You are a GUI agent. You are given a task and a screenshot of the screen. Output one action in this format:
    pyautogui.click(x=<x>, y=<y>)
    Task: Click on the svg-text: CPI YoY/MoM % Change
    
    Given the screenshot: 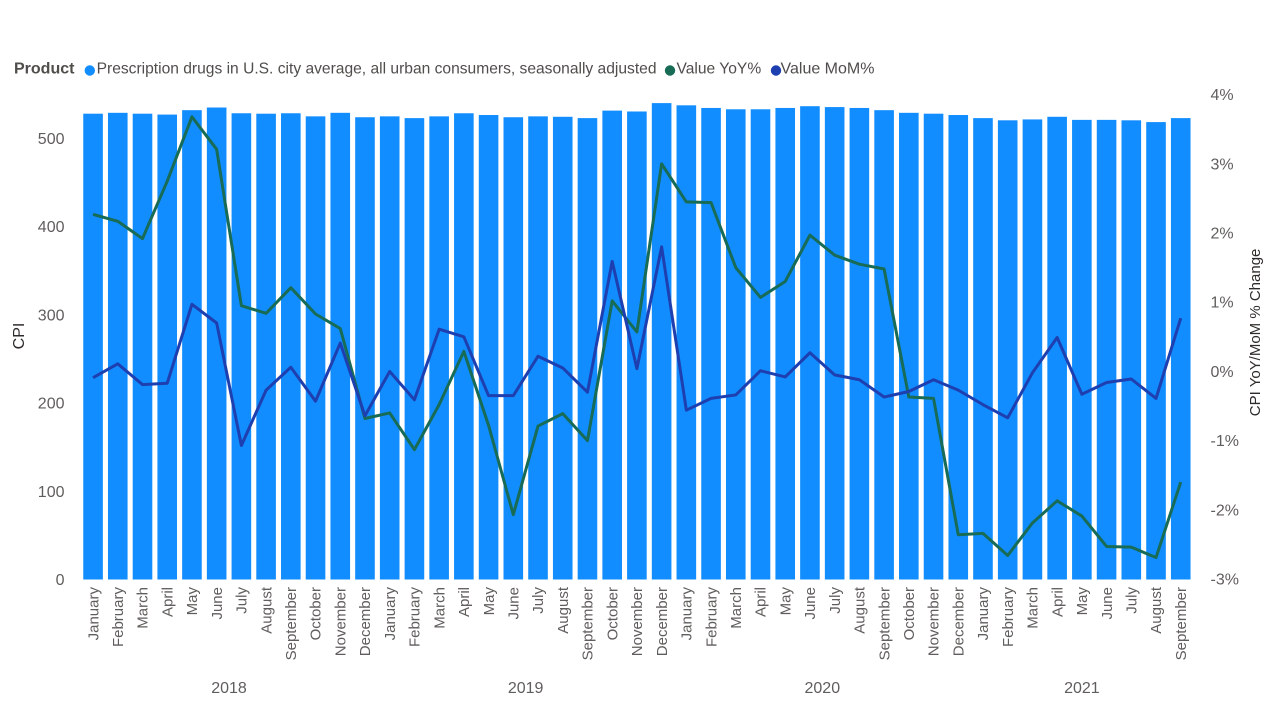 What is the action you would take?
    pyautogui.click(x=1255, y=333)
    